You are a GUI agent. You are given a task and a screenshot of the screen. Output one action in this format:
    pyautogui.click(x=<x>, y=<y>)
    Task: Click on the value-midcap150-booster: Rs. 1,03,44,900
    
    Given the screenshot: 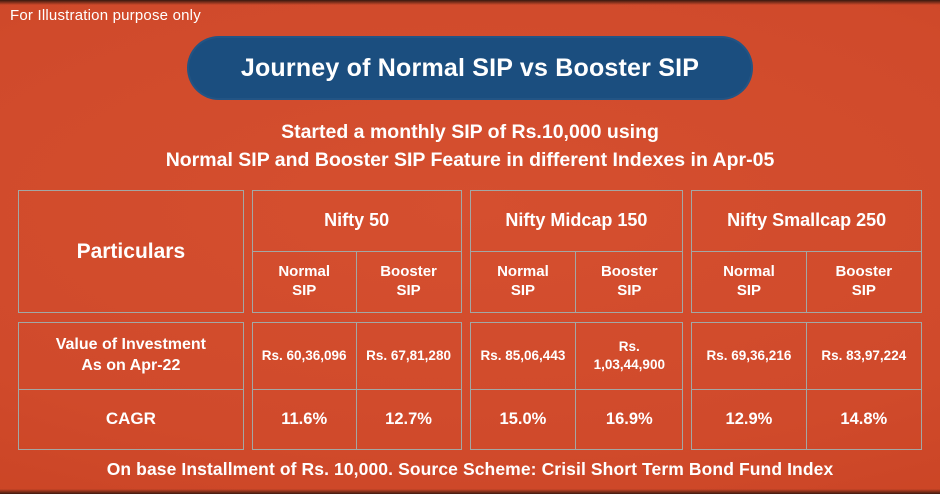 What is the action you would take?
    pyautogui.click(x=629, y=356)
    